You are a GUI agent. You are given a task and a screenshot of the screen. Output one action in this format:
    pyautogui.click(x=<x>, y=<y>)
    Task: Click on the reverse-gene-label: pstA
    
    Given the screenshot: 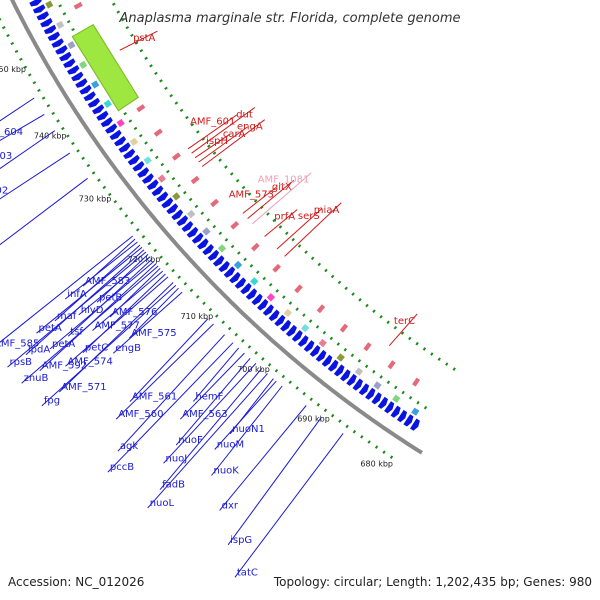 What is the action you would take?
    pyautogui.click(x=144, y=38)
    